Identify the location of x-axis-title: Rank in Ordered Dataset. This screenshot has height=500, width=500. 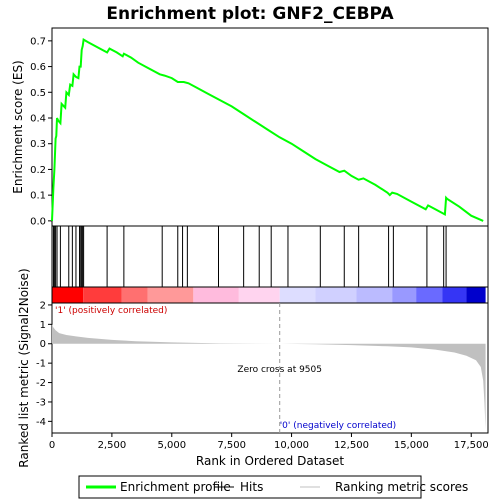
(270, 461).